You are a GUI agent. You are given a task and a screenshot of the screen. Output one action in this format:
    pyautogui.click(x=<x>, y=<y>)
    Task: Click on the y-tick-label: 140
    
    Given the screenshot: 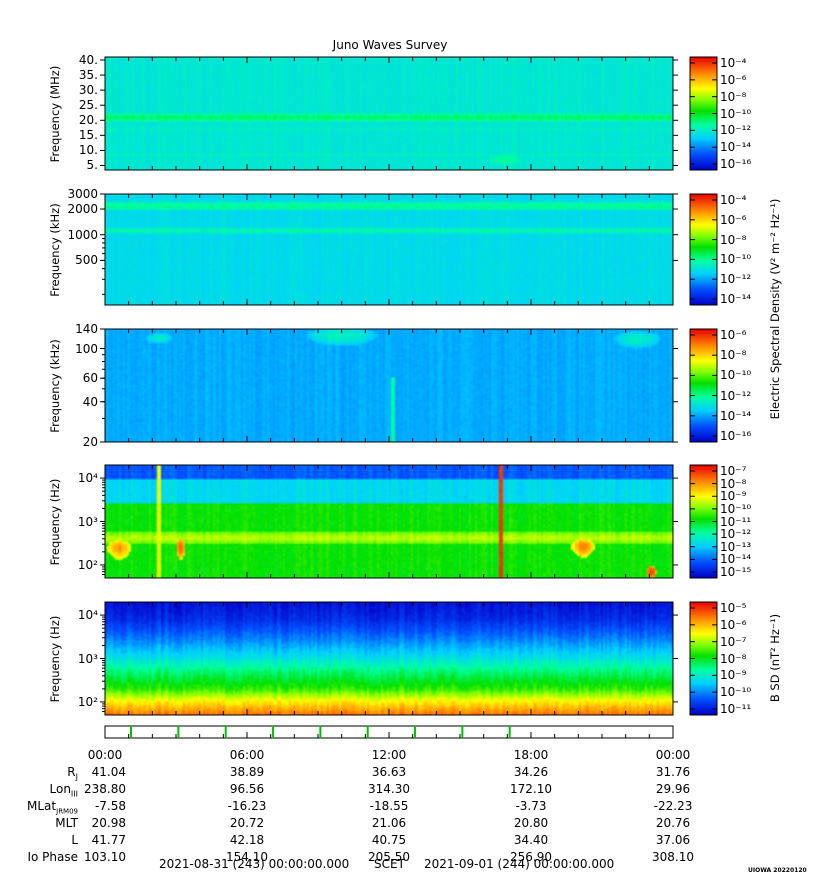 What is the action you would take?
    pyautogui.click(x=86, y=329)
    